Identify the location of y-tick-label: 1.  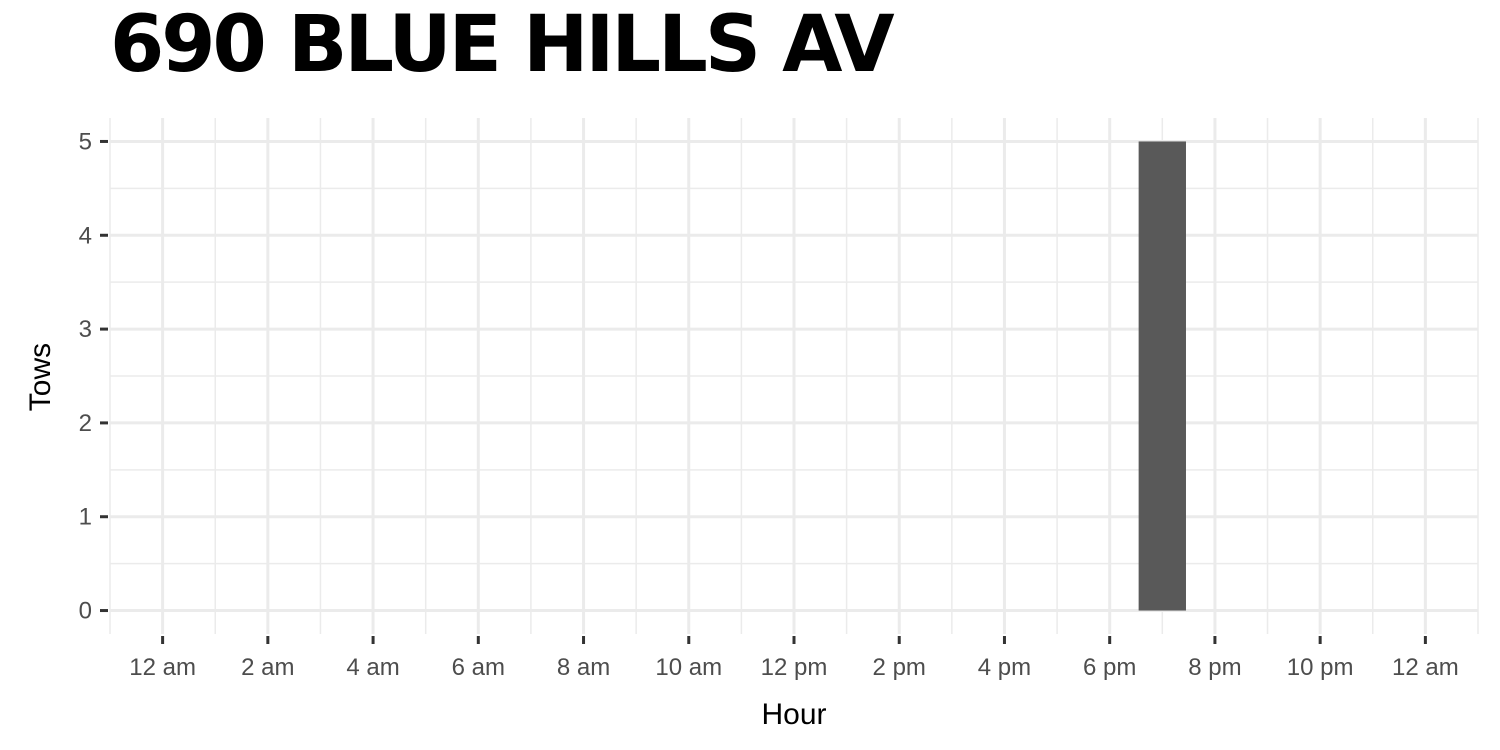
(85, 517).